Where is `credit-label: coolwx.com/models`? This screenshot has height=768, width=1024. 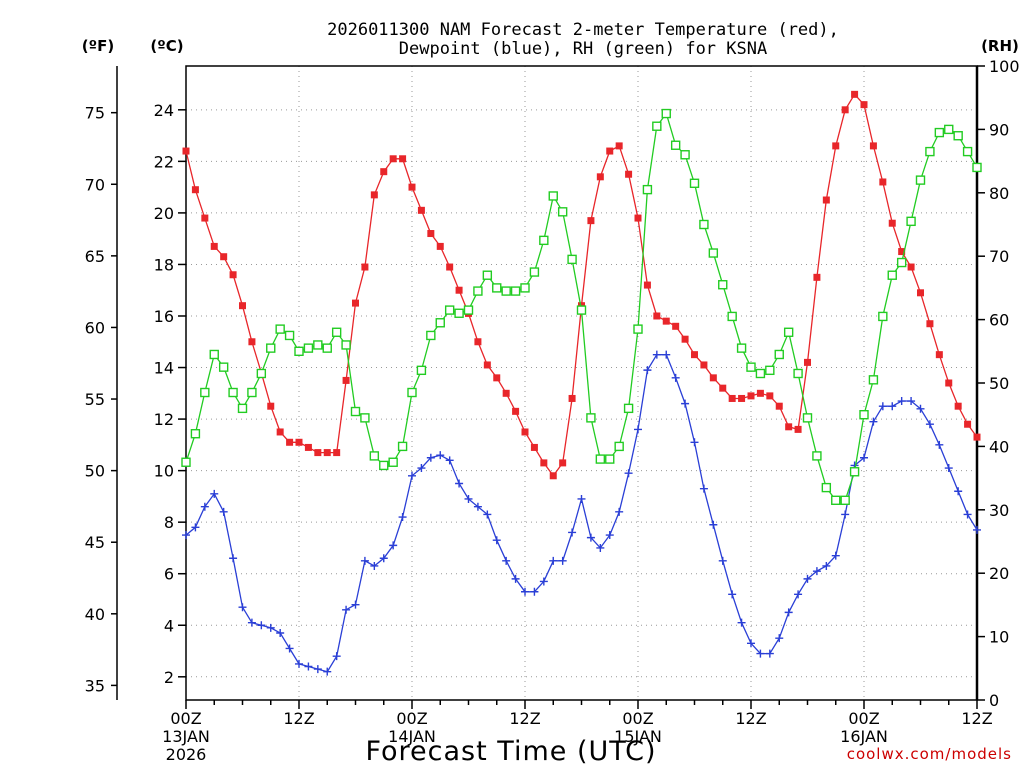 credit-label: coolwx.com/models is located at coordinates (929, 754).